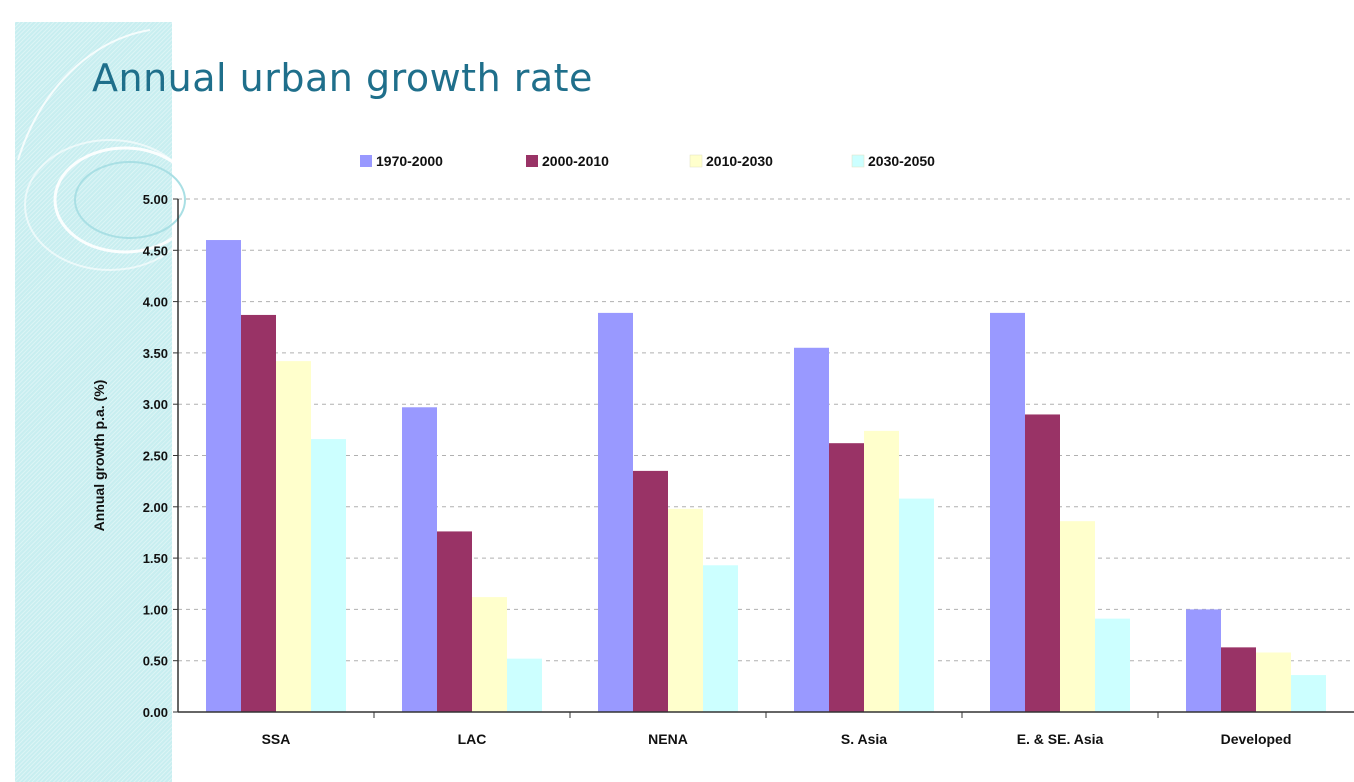  Describe the element at coordinates (99, 456) in the screenshot. I see `y-axis-title: Annual growth p.a. (%)` at that location.